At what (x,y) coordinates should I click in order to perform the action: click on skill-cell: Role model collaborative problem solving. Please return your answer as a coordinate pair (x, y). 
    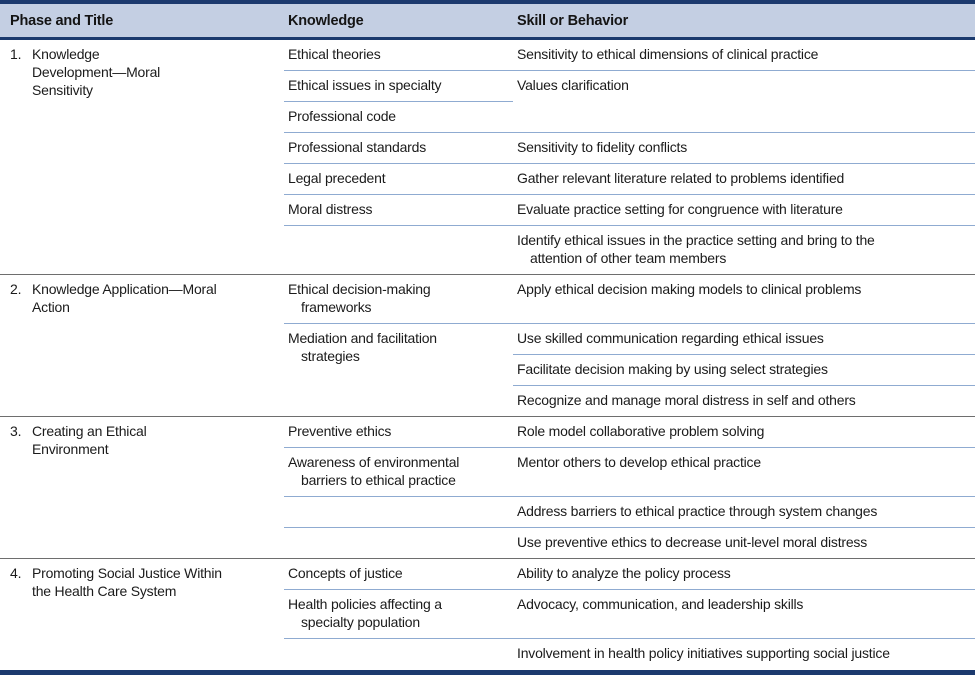
    Looking at the image, I should click on (744, 432).